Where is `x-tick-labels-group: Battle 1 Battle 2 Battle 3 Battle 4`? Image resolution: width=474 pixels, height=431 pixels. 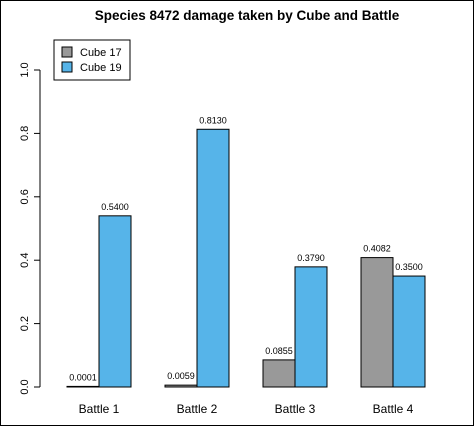
x-tick-labels-group: Battle 1 Battle 2 Battle 3 Battle 4 is located at coordinates (246, 409).